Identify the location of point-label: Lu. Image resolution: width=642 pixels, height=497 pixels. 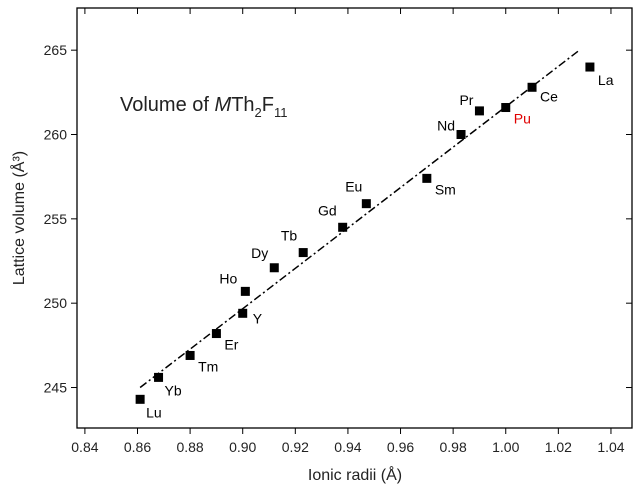
(154, 412).